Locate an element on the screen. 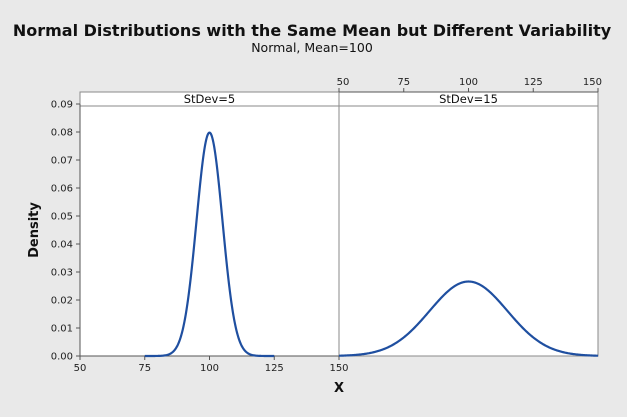  x-bottom-tick-label-0: 50 is located at coordinates (80, 368).